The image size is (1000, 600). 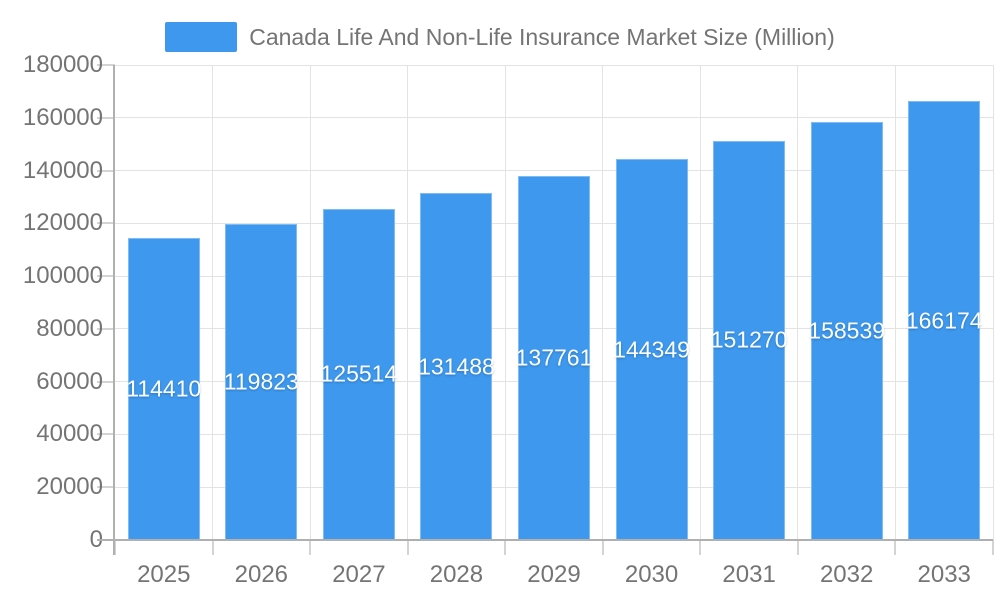 What do you see at coordinates (69, 381) in the screenshot?
I see `y-axis-label: 60000` at bounding box center [69, 381].